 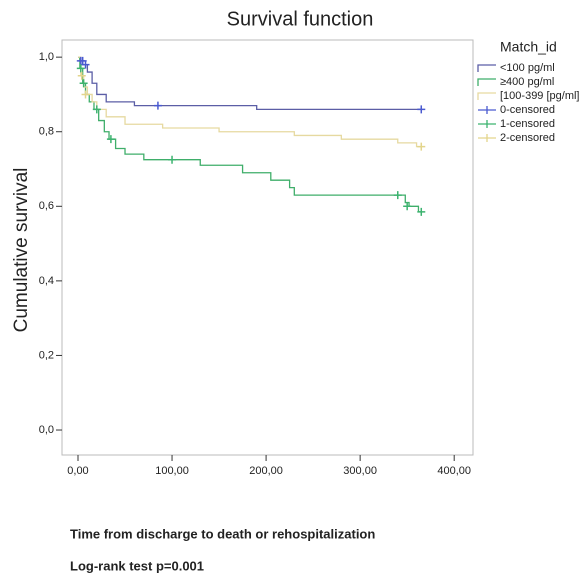 What do you see at coordinates (77, 471) in the screenshot?
I see `x-tick-label: 0,00` at bounding box center [77, 471].